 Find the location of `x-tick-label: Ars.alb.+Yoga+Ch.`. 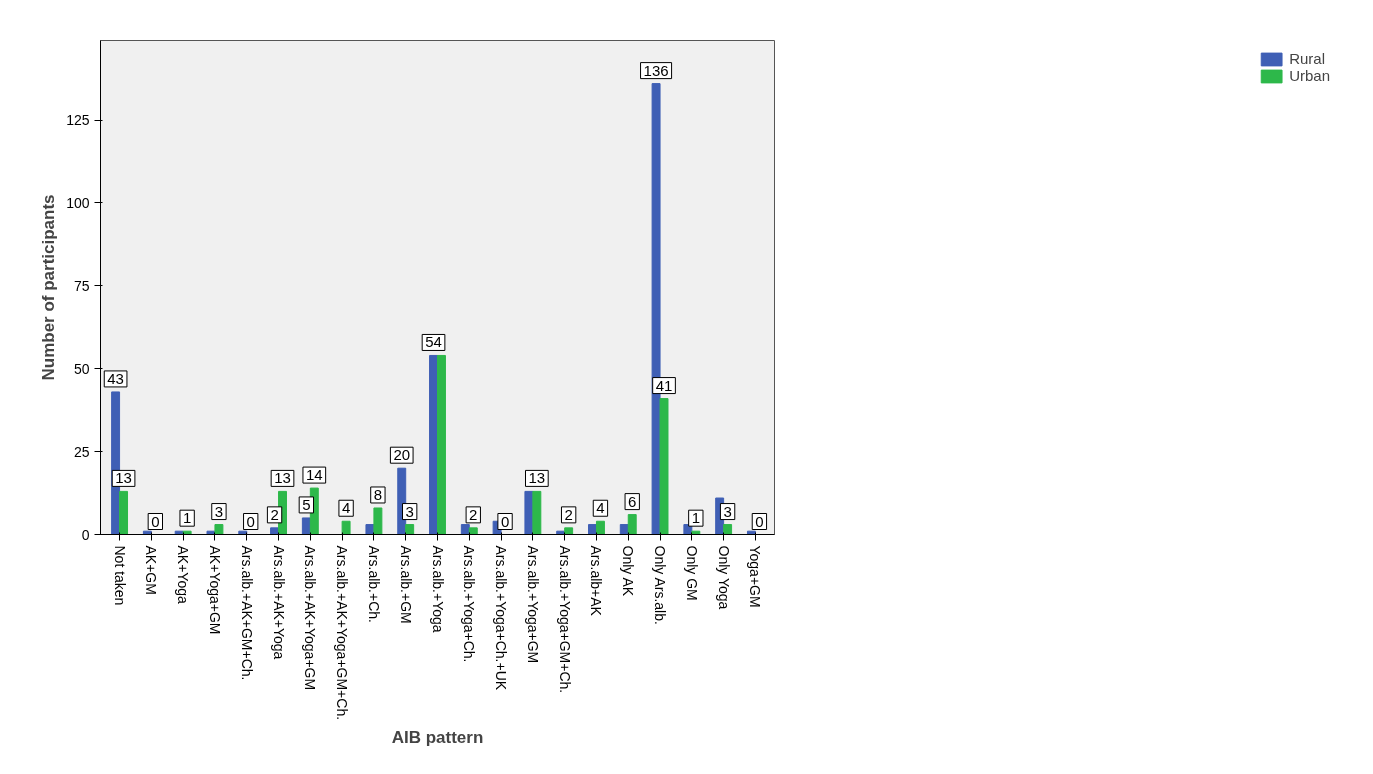

x-tick-label: Ars.alb.+Yoga+Ch. is located at coordinates (469, 604).